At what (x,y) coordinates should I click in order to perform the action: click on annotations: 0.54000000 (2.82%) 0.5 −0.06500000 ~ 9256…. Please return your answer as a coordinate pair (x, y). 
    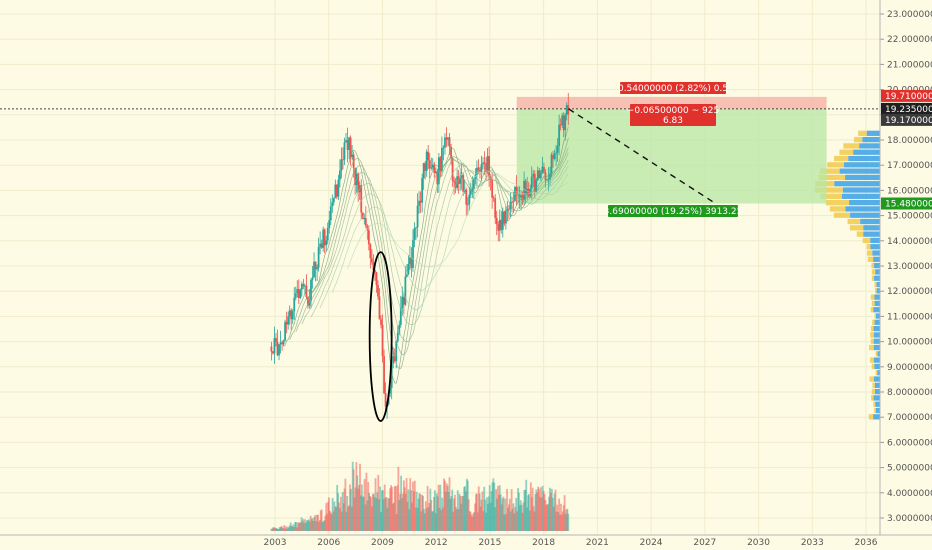
    Looking at the image, I should click on (673, 149).